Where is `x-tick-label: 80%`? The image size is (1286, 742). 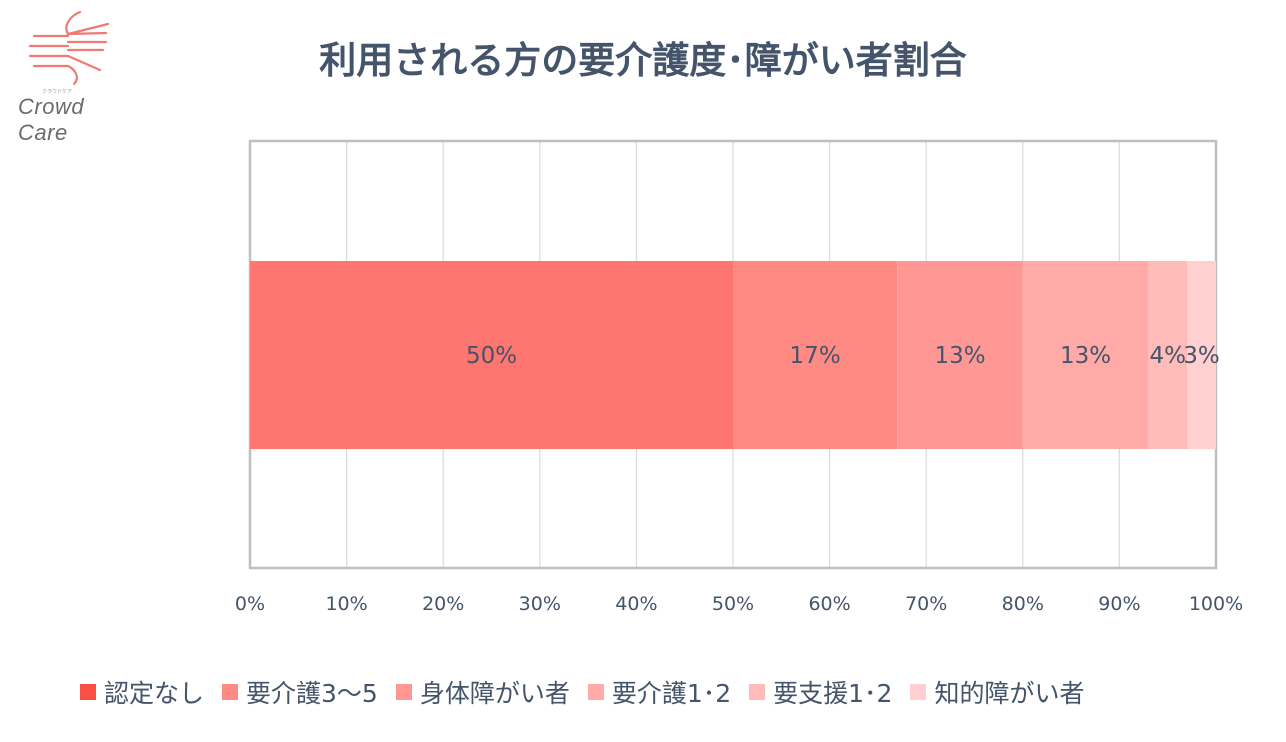
x-tick-label: 80% is located at coordinates (1023, 604).